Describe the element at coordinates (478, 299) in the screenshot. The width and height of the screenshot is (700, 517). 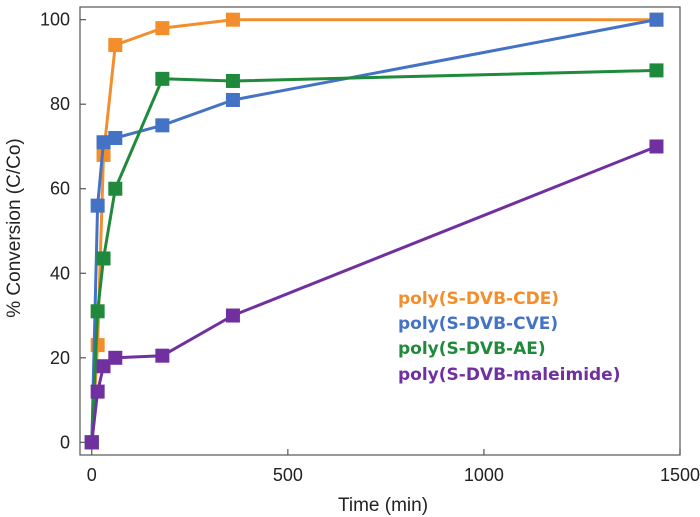
I see `legend-entry-cde: poly(S-DVB-CDE)` at that location.